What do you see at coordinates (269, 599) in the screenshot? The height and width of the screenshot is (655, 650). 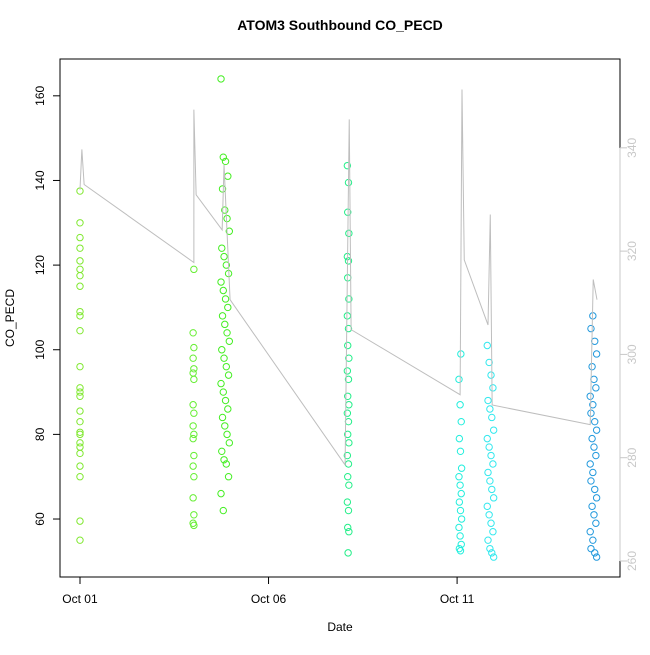 I see `x-tick-label: Oct 06` at bounding box center [269, 599].